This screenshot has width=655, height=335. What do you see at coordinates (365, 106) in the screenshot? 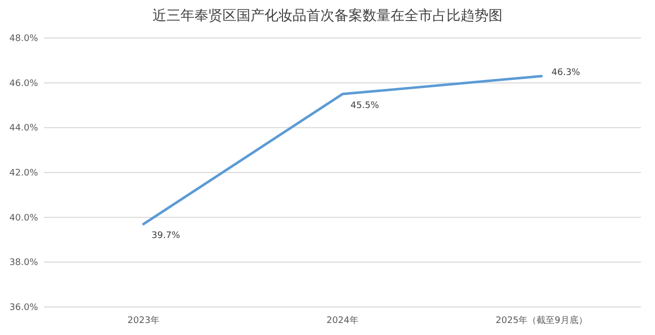
I see `data-label: 45.5%` at bounding box center [365, 106].